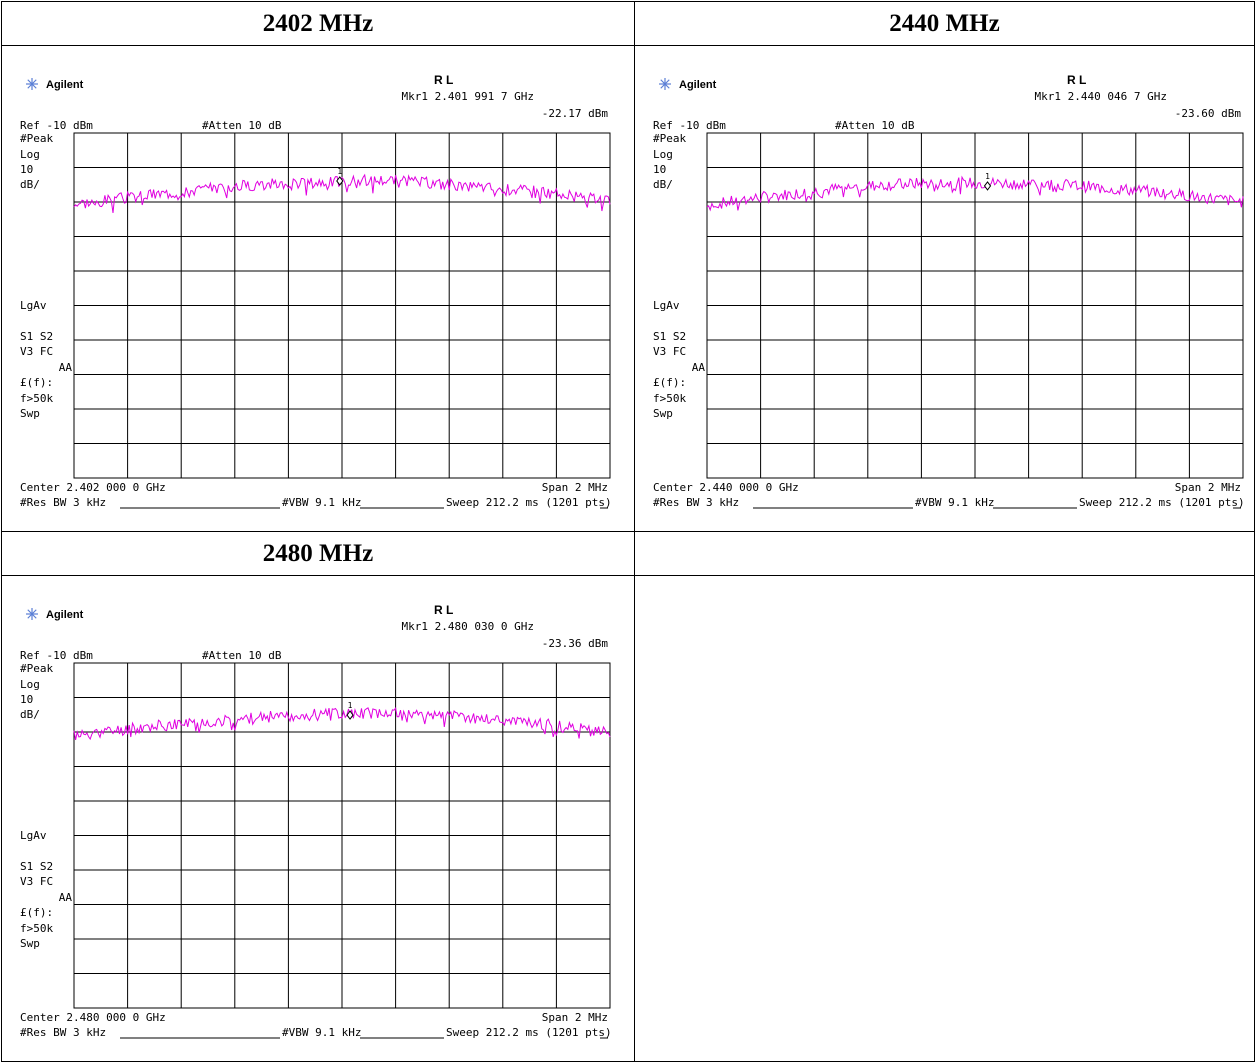 The height and width of the screenshot is (1062, 1255). I want to click on center-freq: Center 2.402 000 0 GHz, so click(93, 487).